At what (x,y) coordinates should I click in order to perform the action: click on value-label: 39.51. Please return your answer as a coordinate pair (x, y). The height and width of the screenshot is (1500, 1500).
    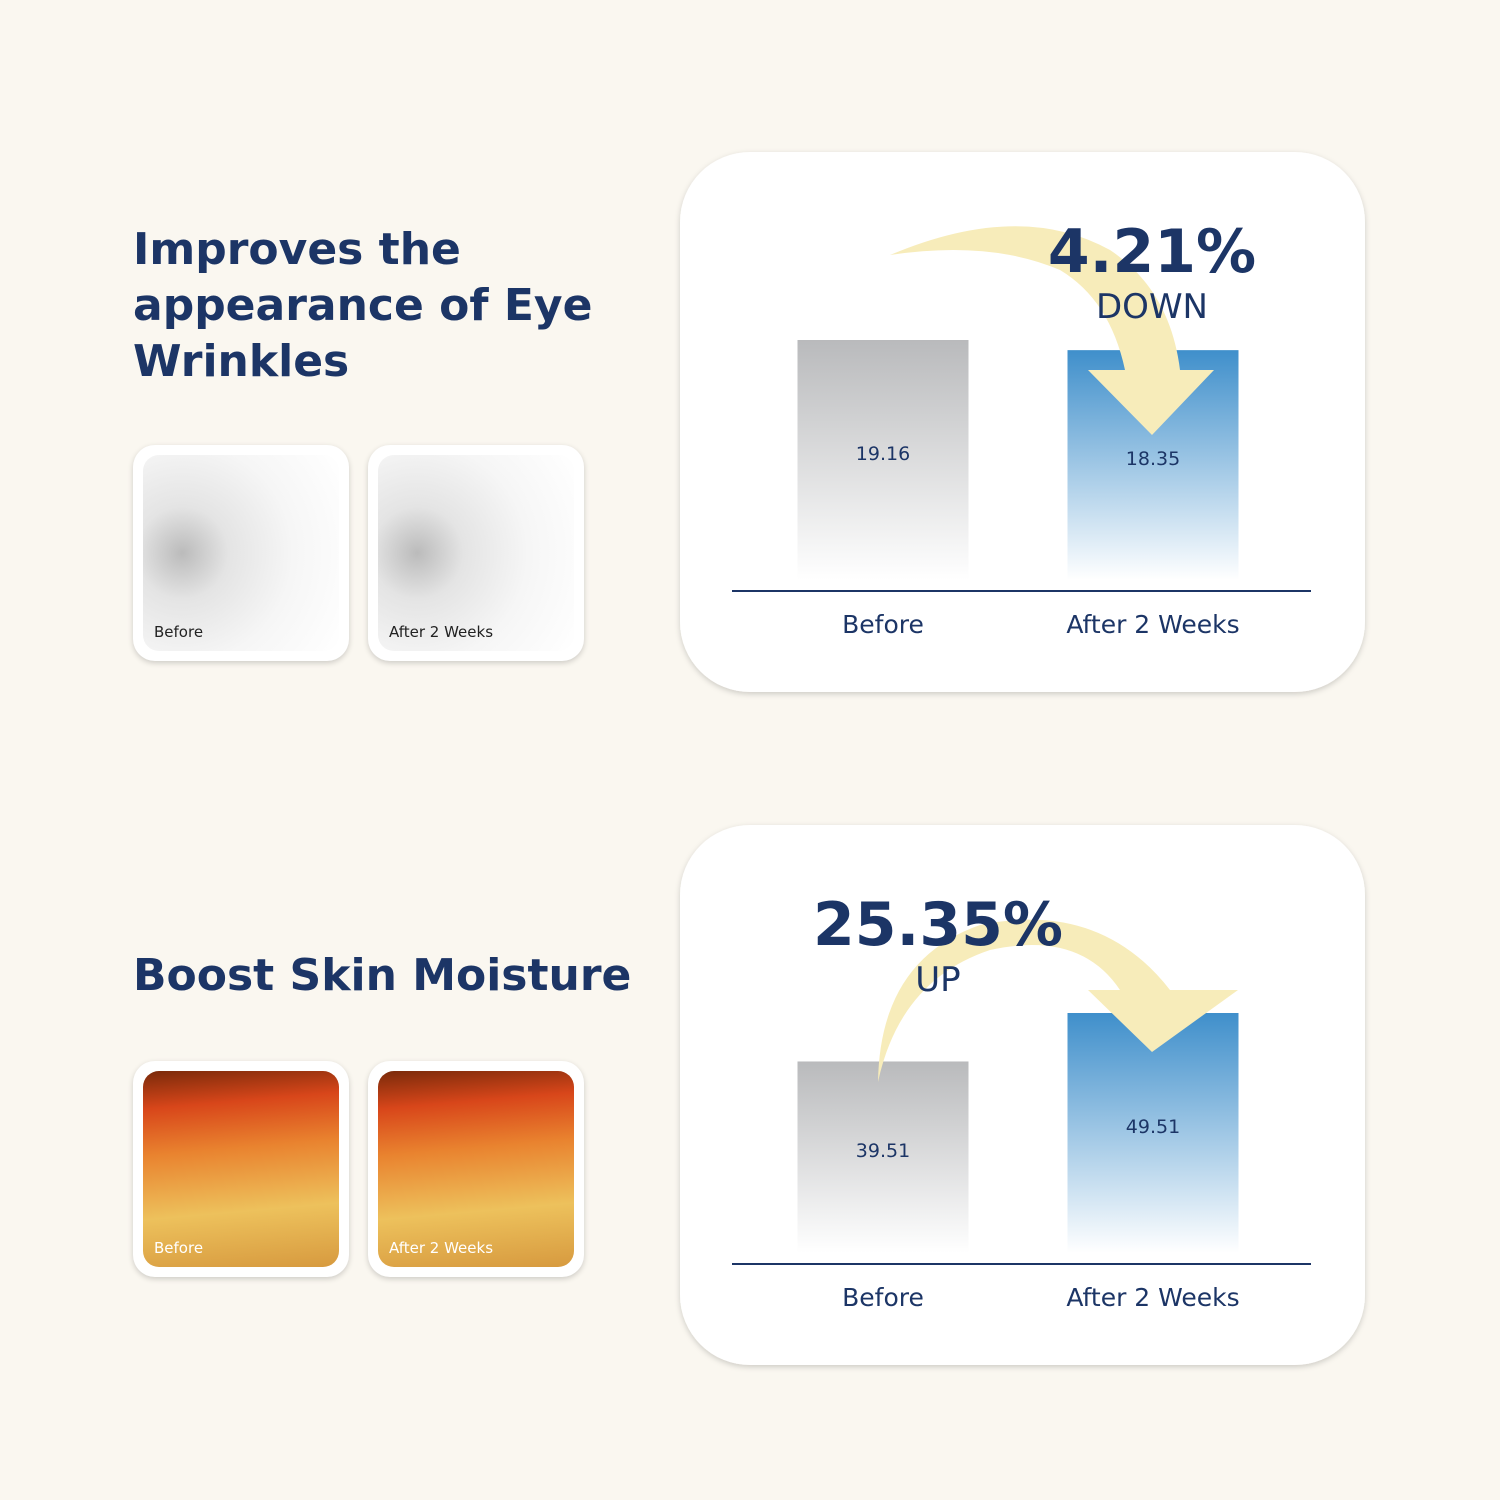
    Looking at the image, I should click on (883, 1151).